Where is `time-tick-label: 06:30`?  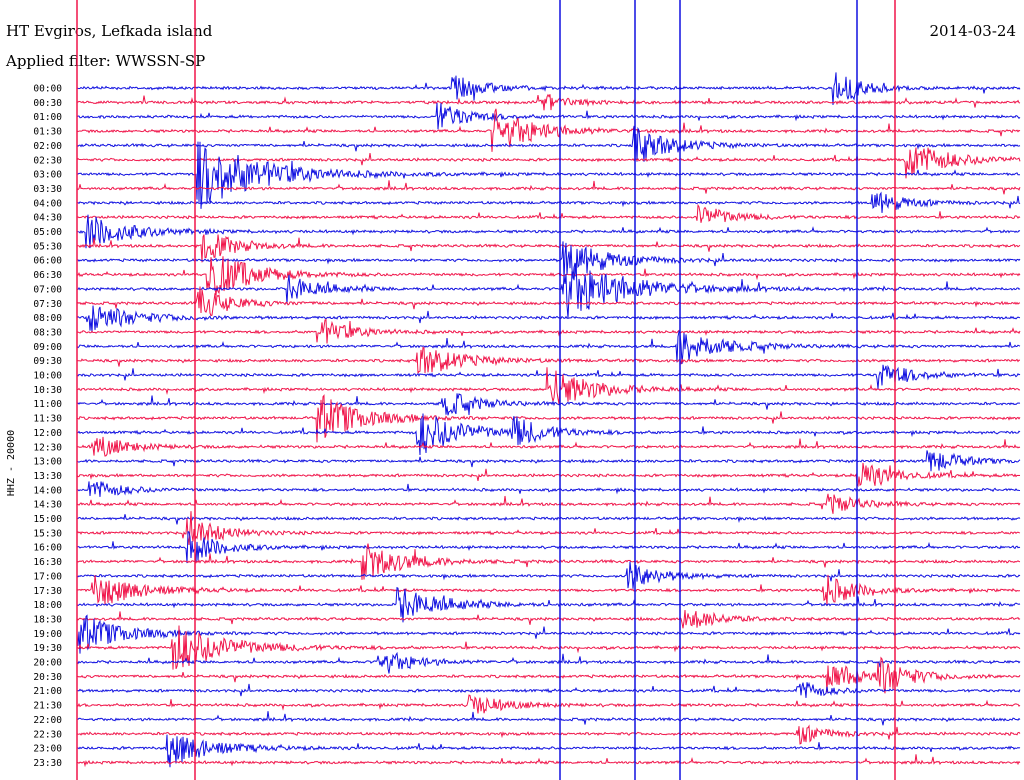 time-tick-label: 06:30 is located at coordinates (47, 275).